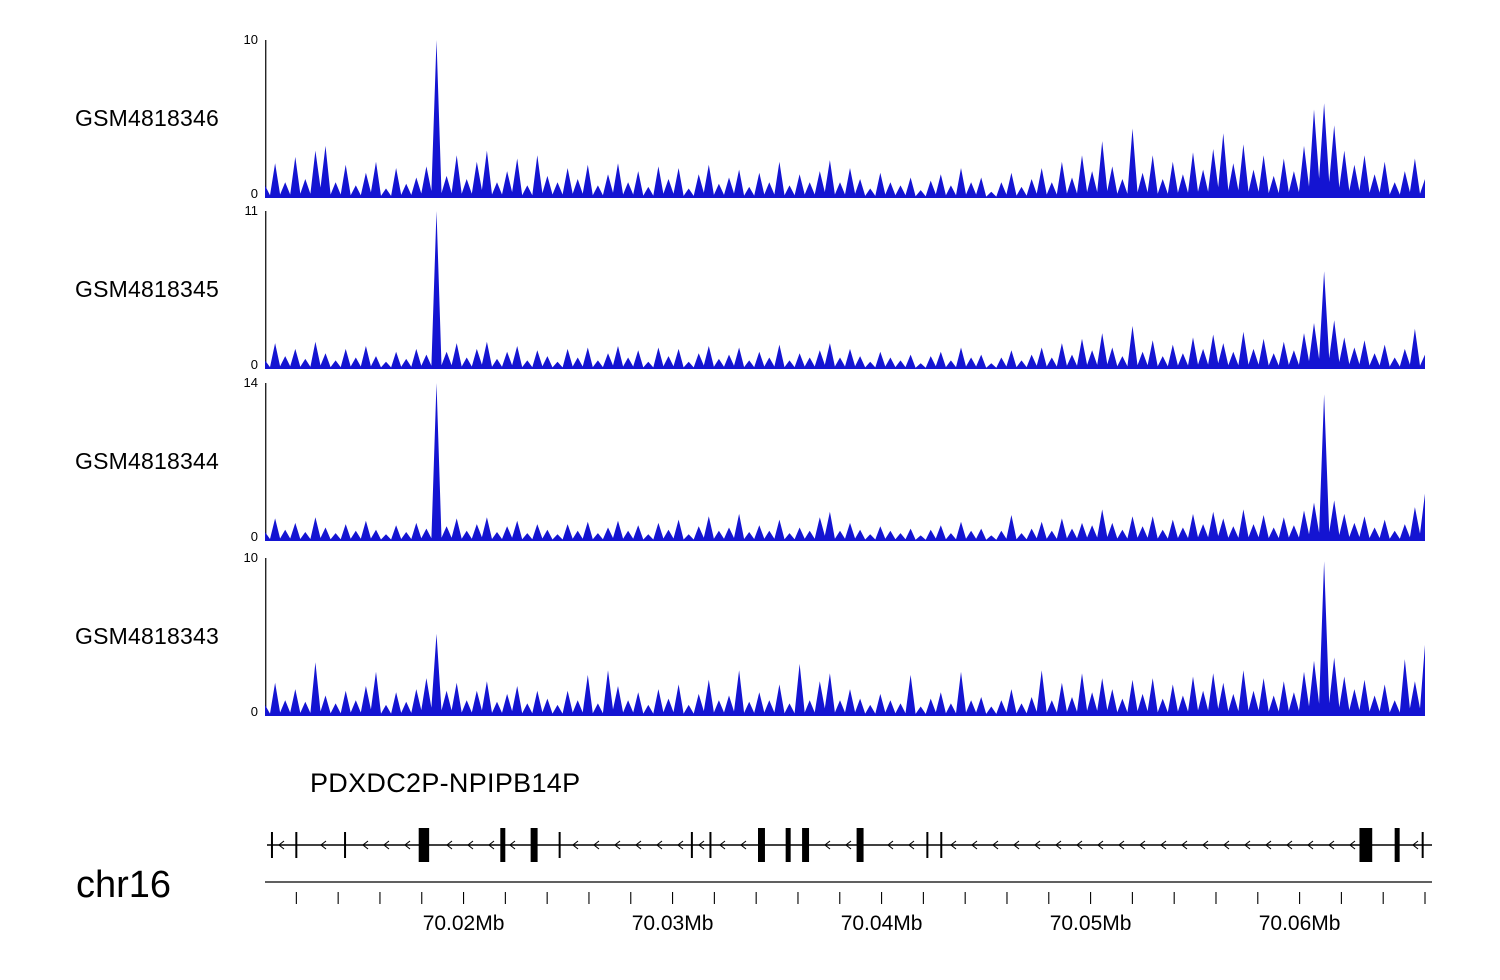 The width and height of the screenshot is (1500, 980). I want to click on y-axis-max-label: 11, so click(251, 210).